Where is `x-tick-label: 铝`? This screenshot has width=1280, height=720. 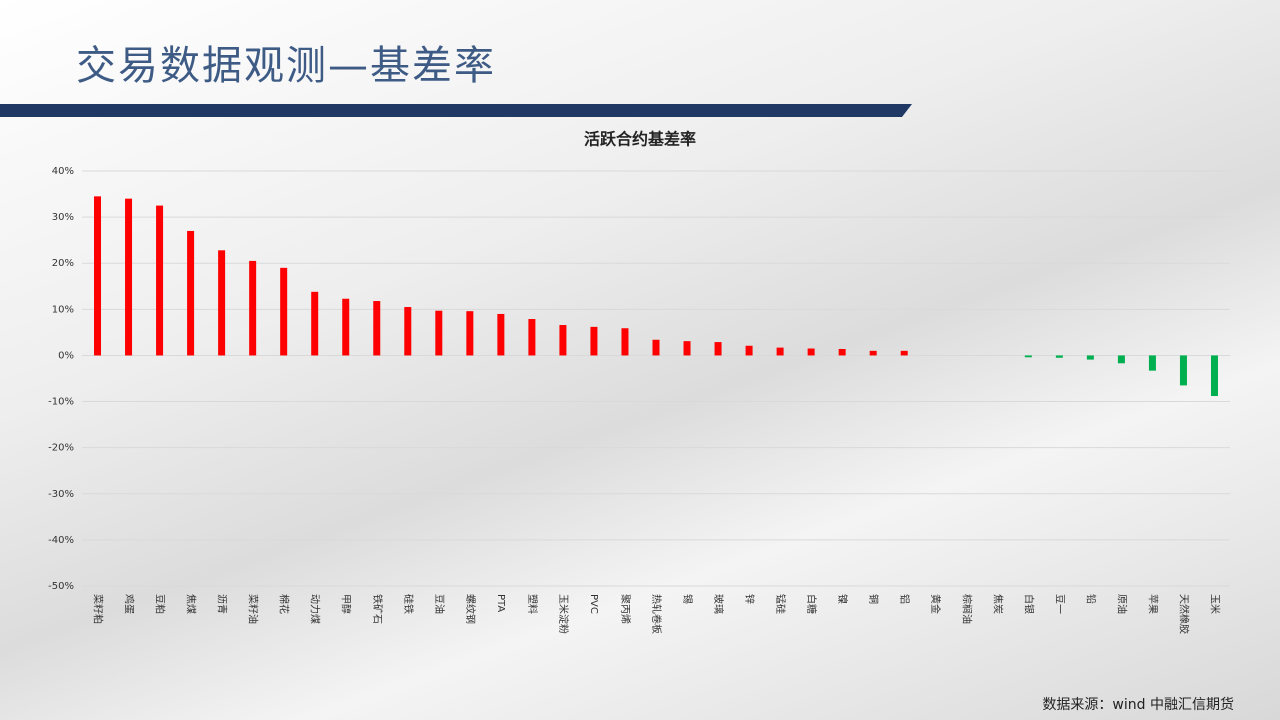 x-tick-label: 铝 is located at coordinates (904, 599).